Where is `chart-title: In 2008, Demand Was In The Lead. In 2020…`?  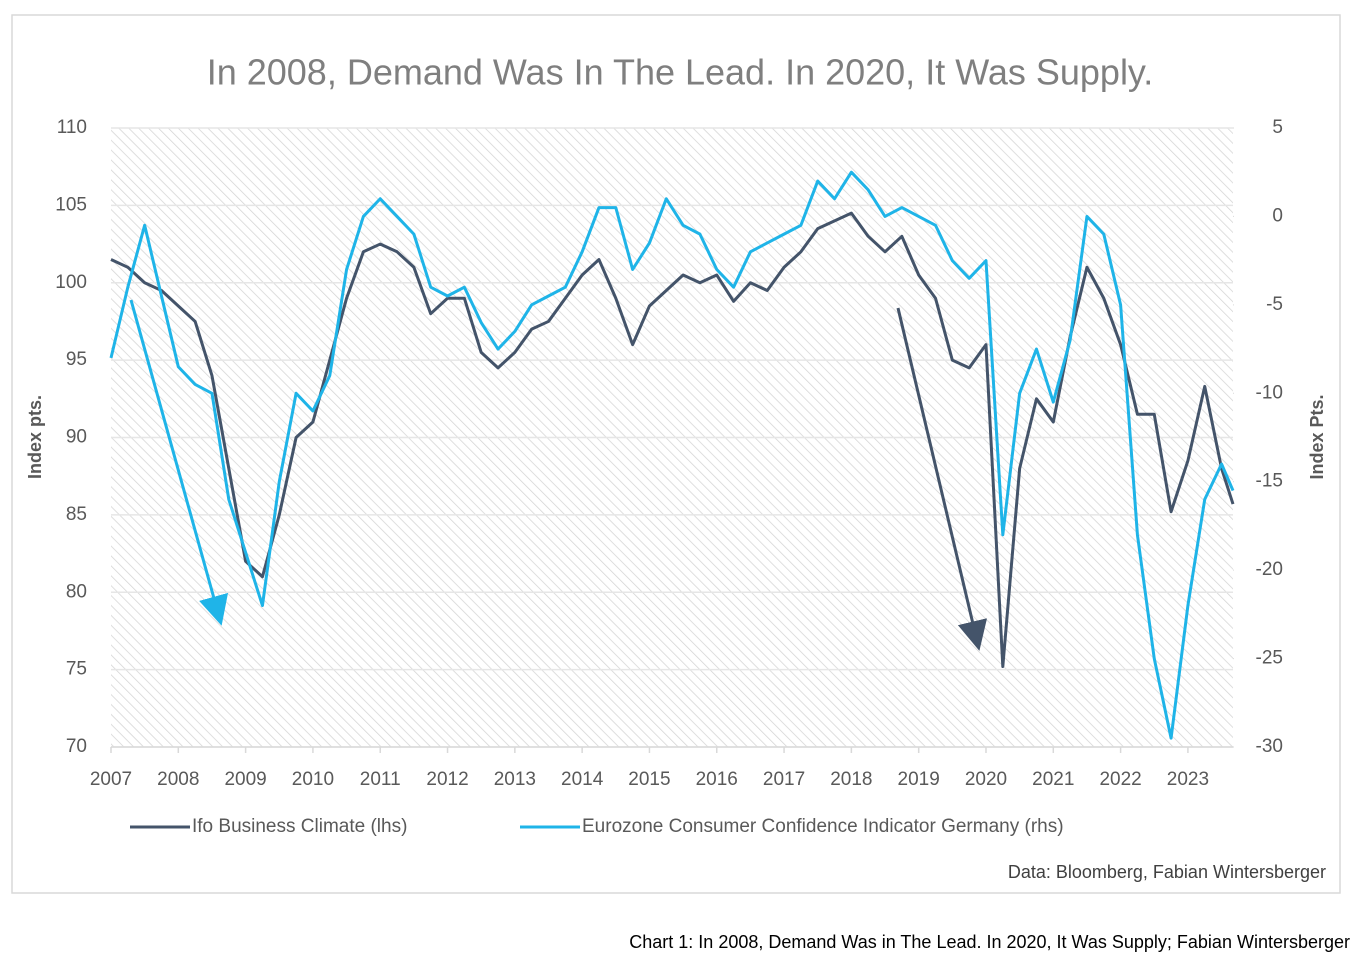
chart-title: In 2008, Demand Was In The Lead. In 2020… is located at coordinates (680, 72).